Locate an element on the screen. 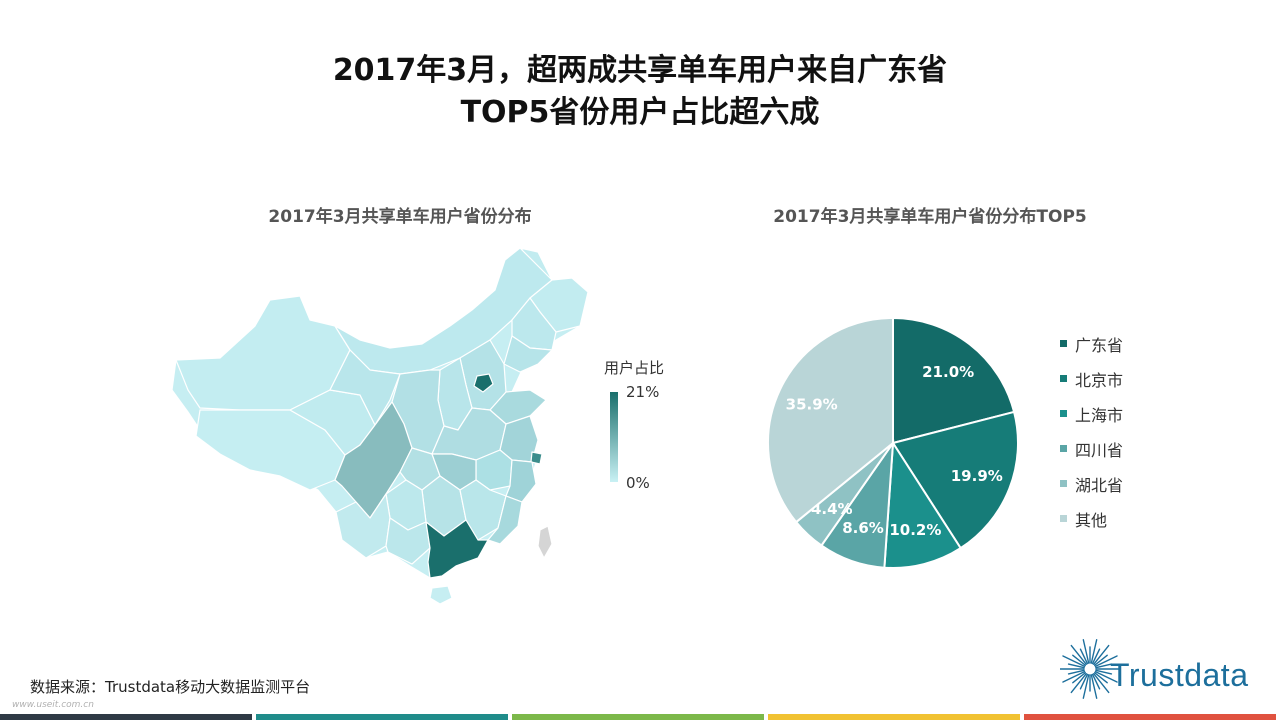 The width and height of the screenshot is (1280, 720). province-taiwan is located at coordinates (545, 542).